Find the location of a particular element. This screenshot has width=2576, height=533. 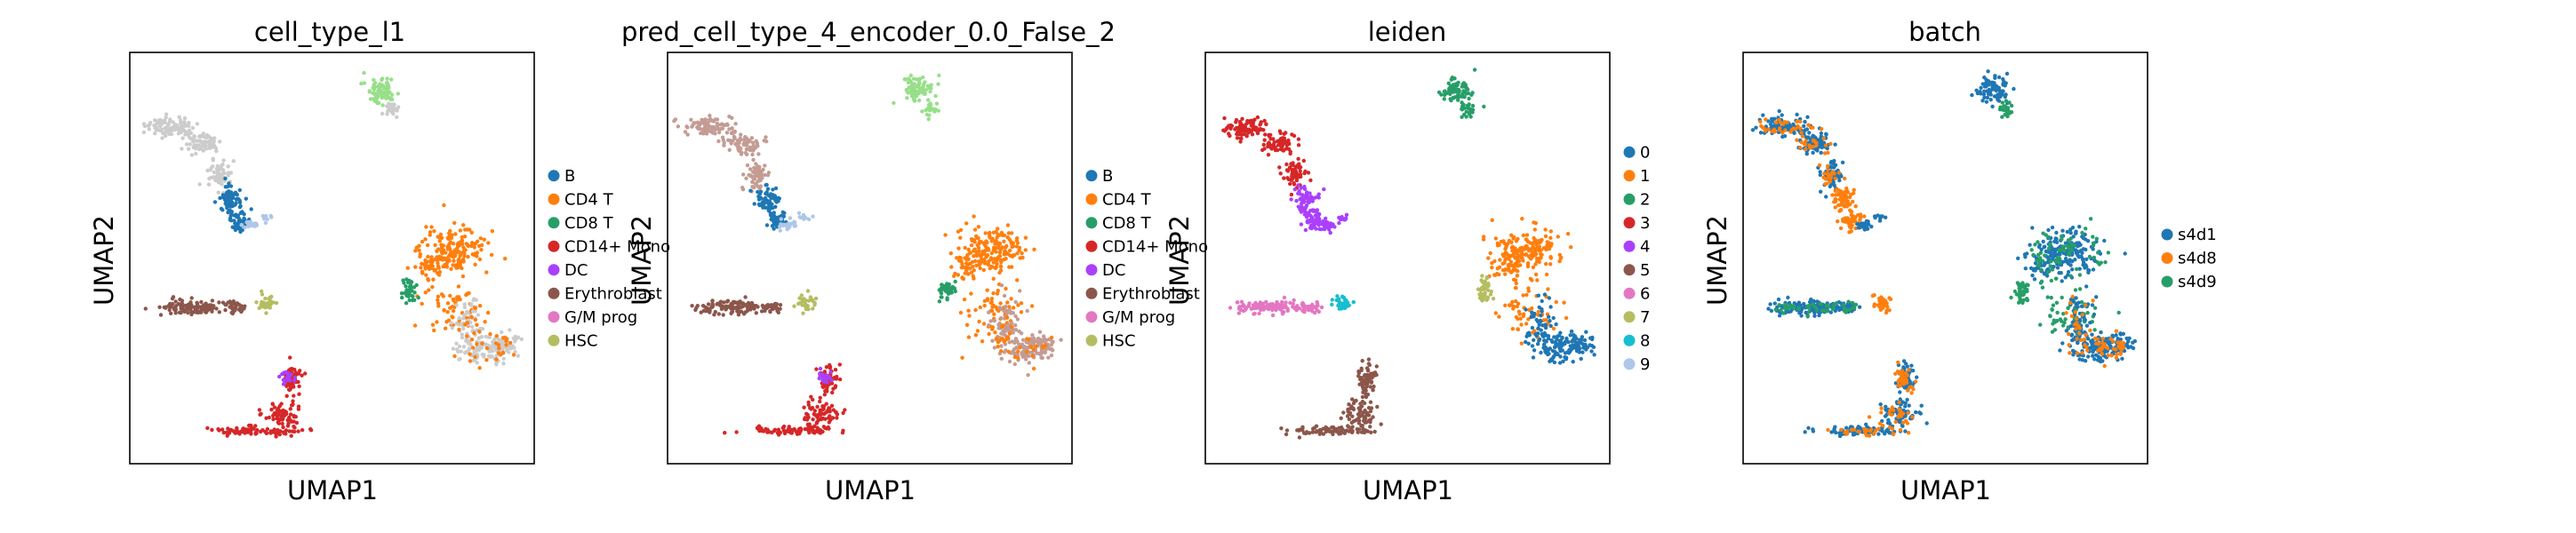

legend-marker is located at coordinates (554, 199).